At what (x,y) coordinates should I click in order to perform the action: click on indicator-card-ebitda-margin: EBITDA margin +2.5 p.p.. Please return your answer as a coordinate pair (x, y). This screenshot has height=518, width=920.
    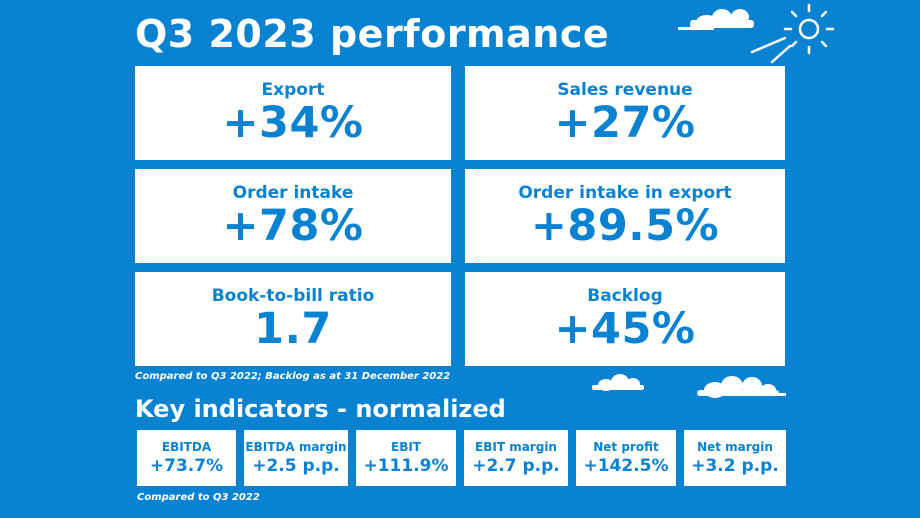
    Looking at the image, I should click on (296, 458).